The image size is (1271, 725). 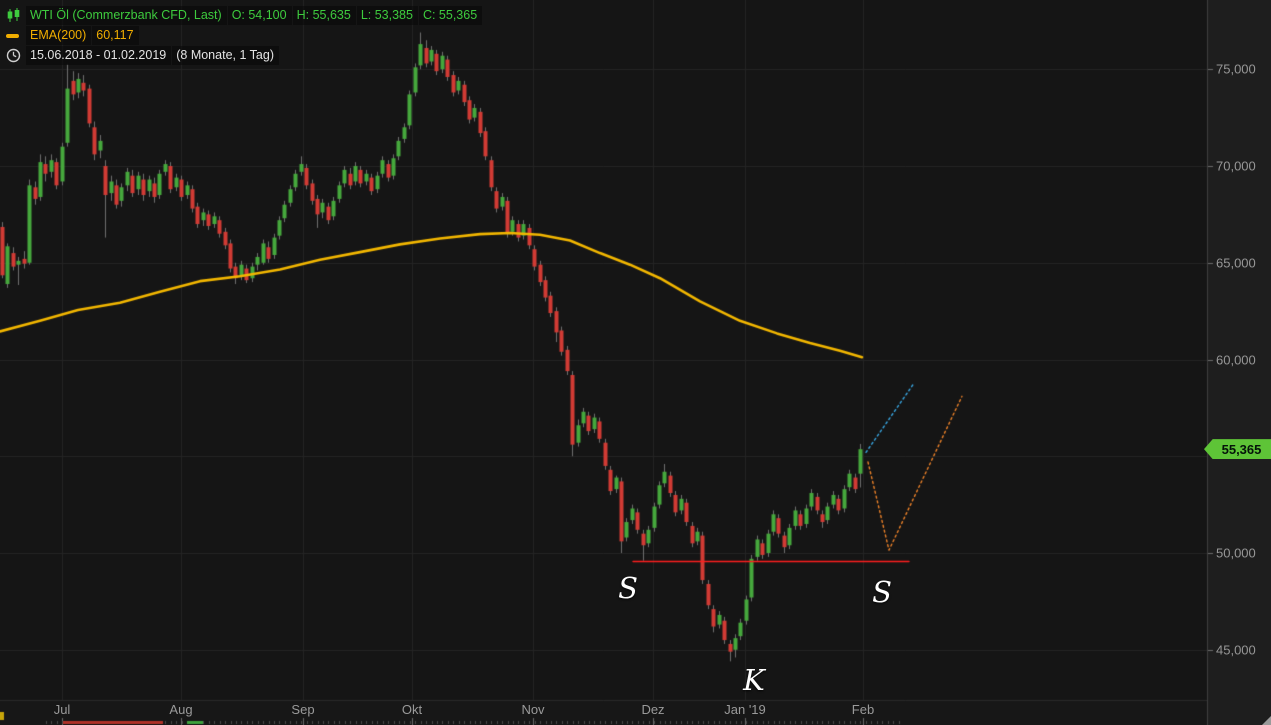 I want to click on price-axis-label: 65,000, so click(x=1236, y=263).